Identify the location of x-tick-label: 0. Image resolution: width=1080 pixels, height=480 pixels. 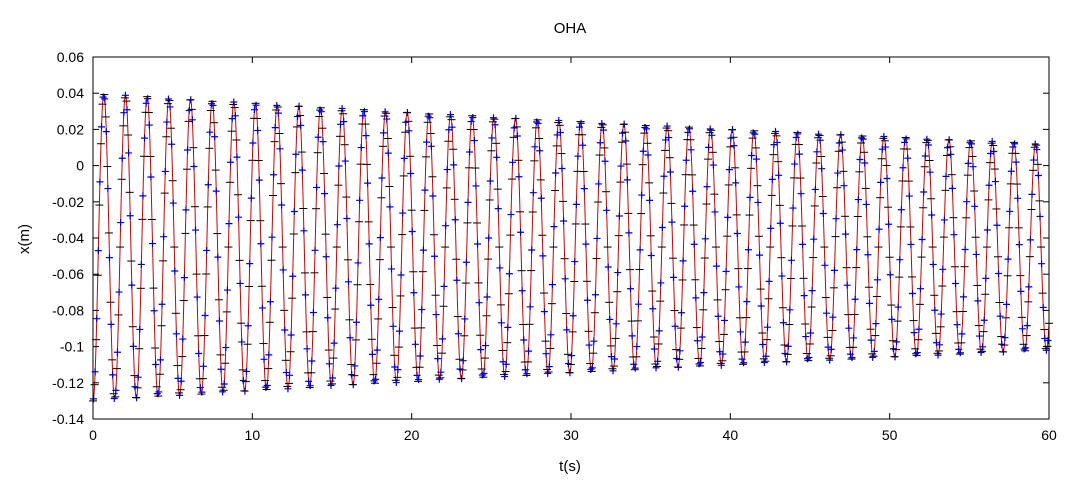
(93, 435).